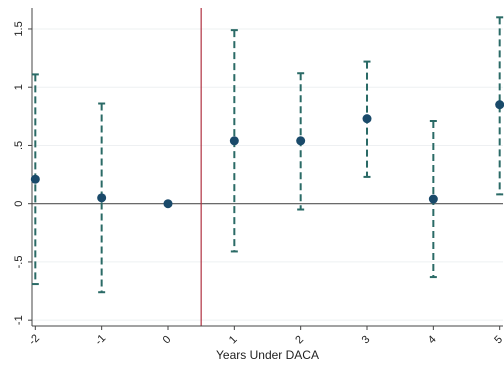  Describe the element at coordinates (167, 340) in the screenshot. I see `x-tick-label: 0` at that location.